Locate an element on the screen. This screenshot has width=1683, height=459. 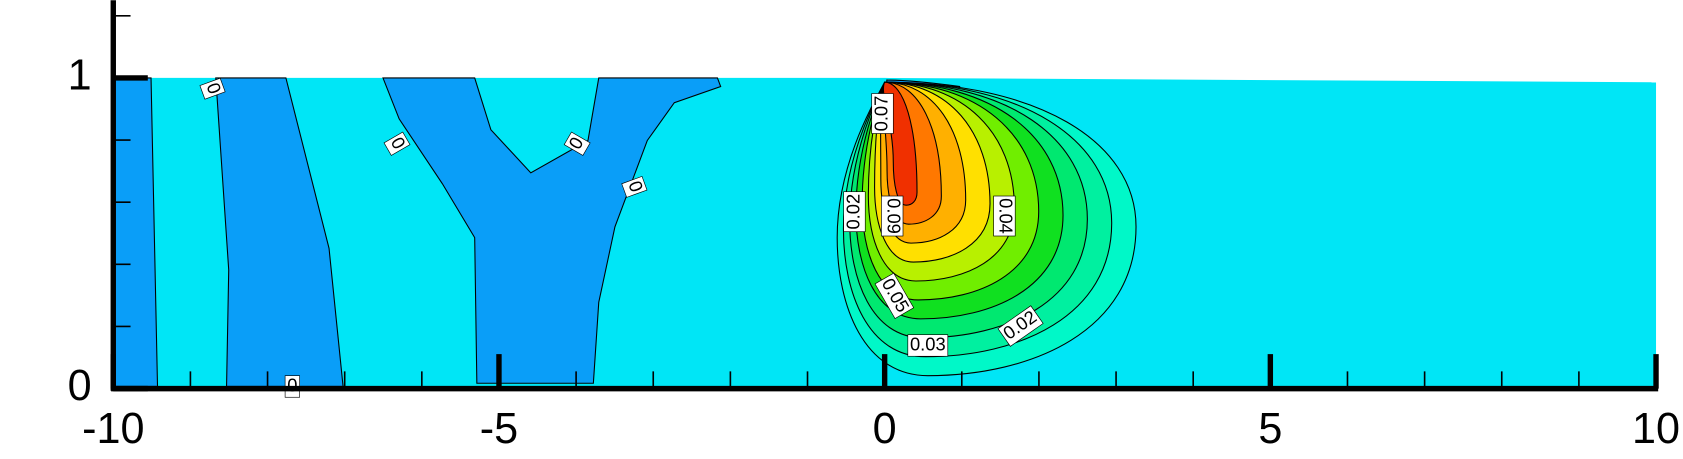
contour-label-text: 0.02 is located at coordinates (852, 212).